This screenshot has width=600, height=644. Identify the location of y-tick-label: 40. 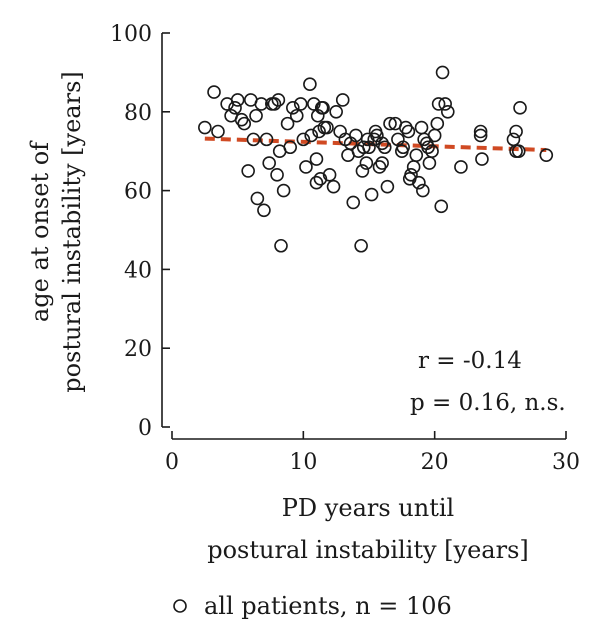
(138, 270).